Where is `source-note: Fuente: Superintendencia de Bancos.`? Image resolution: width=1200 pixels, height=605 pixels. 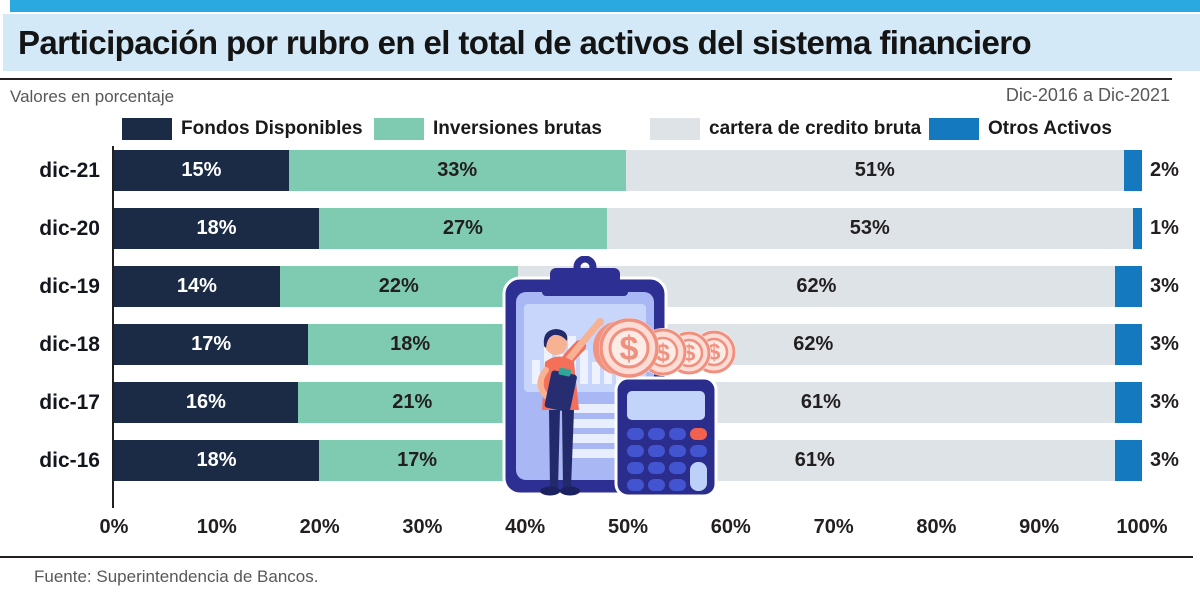
source-note: Fuente: Superintendencia de Bancos. is located at coordinates (176, 576).